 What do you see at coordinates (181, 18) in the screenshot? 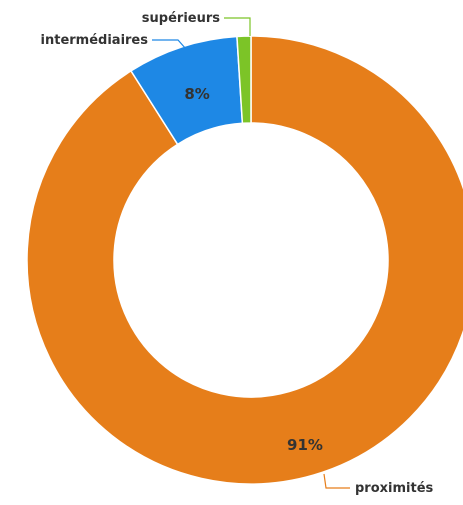
I see `category-label-supérieurs: supérieurs` at bounding box center [181, 18].